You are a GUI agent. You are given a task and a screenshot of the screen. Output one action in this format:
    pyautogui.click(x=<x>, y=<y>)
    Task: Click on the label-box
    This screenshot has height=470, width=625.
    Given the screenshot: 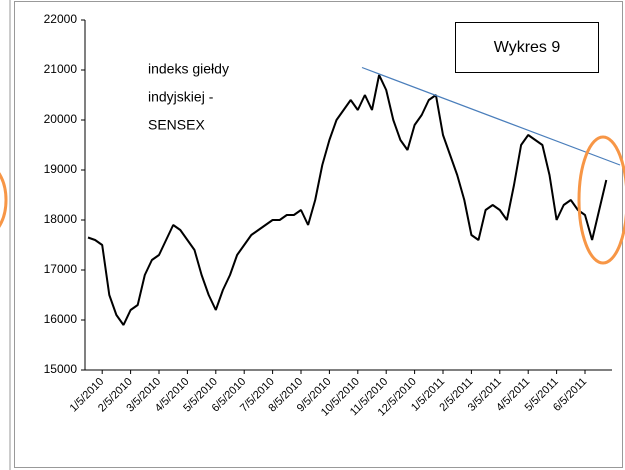 What is the action you would take?
    pyautogui.click(x=527, y=47)
    